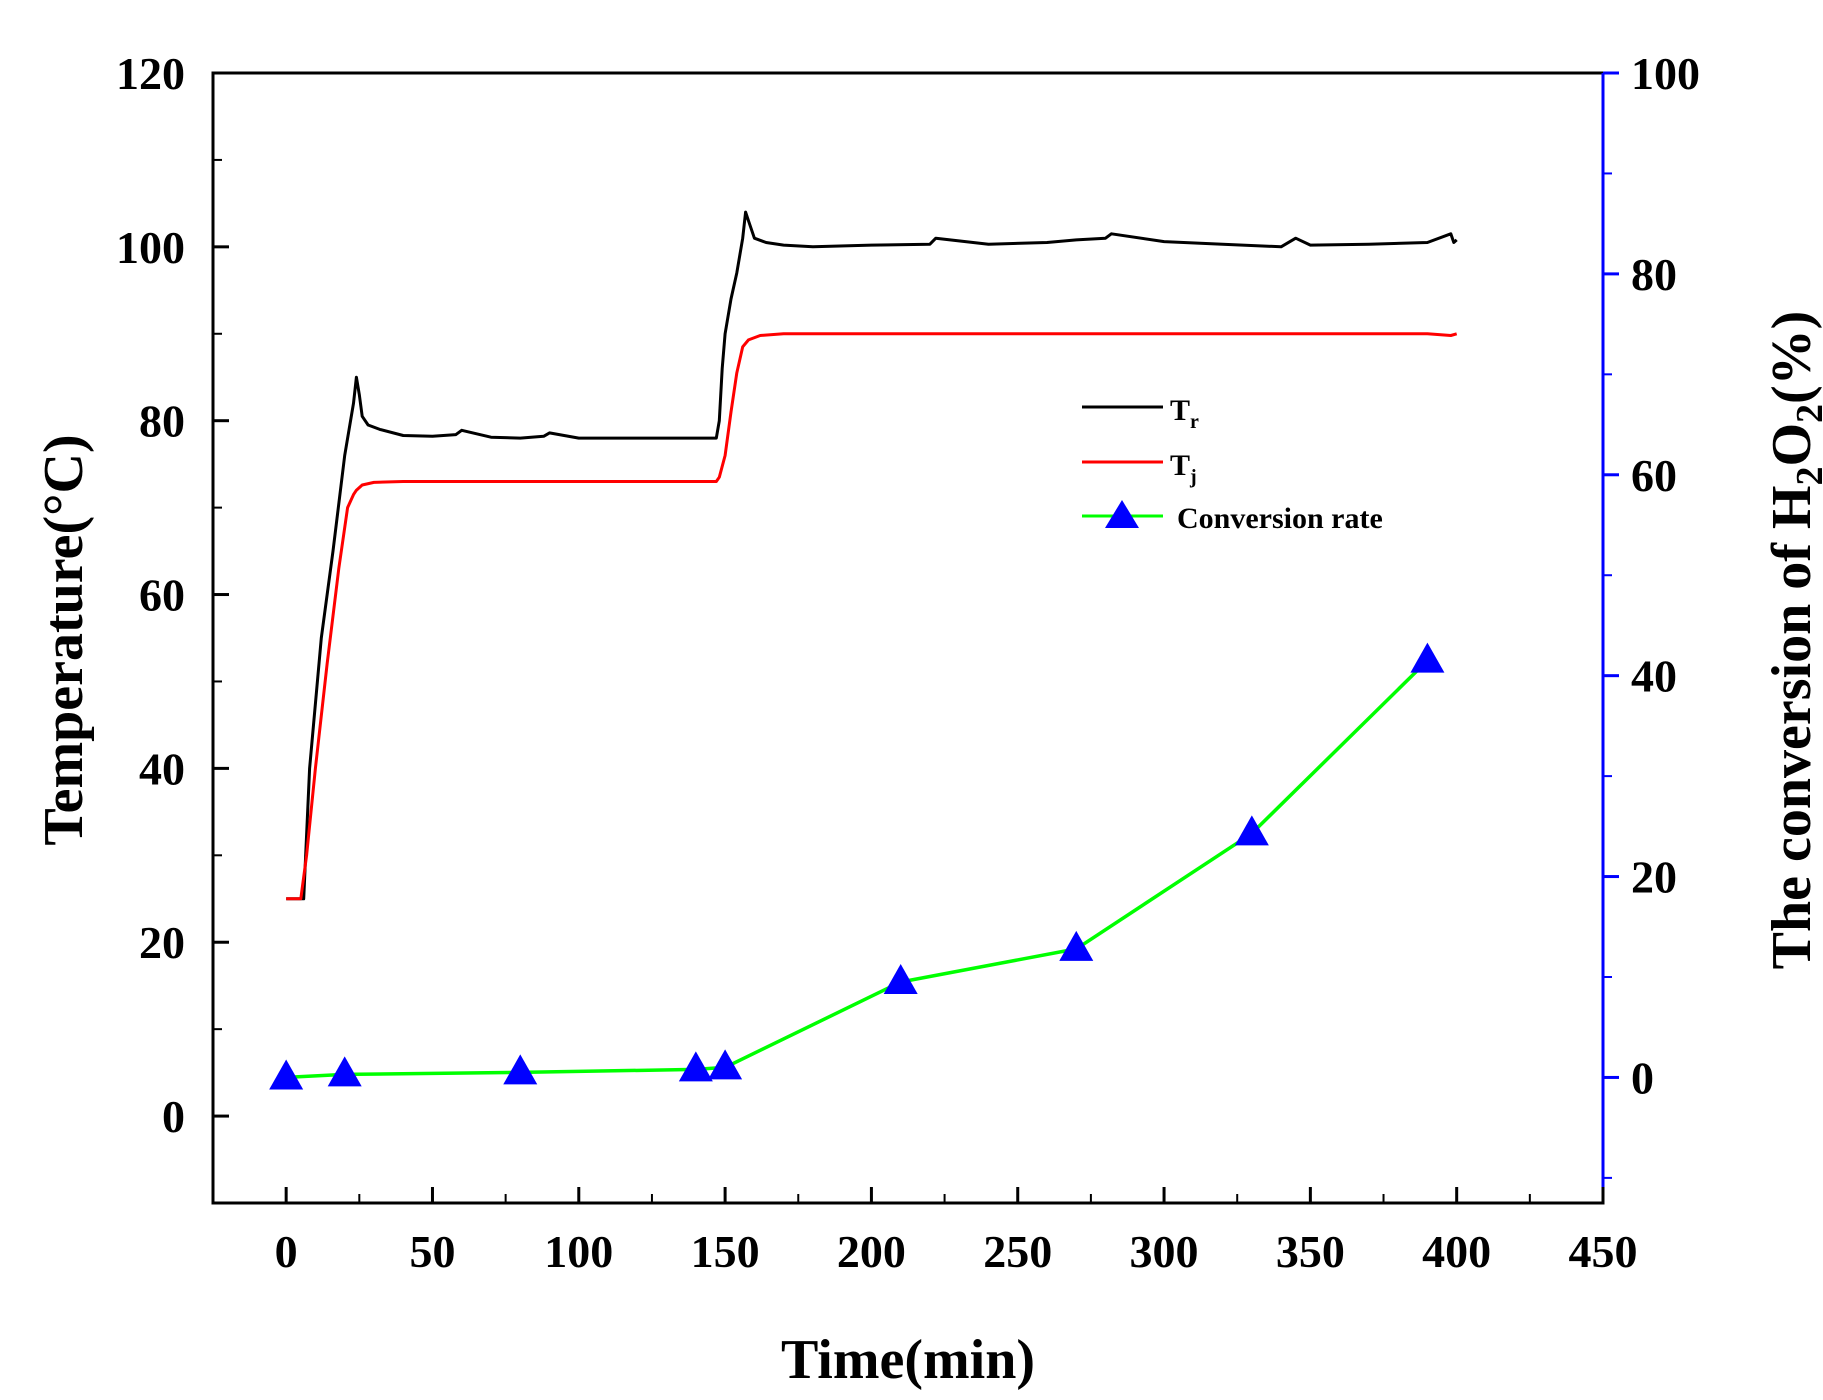 The height and width of the screenshot is (1400, 1823). What do you see at coordinates (871, 1251) in the screenshot?
I see `x-tick-label: 200` at bounding box center [871, 1251].